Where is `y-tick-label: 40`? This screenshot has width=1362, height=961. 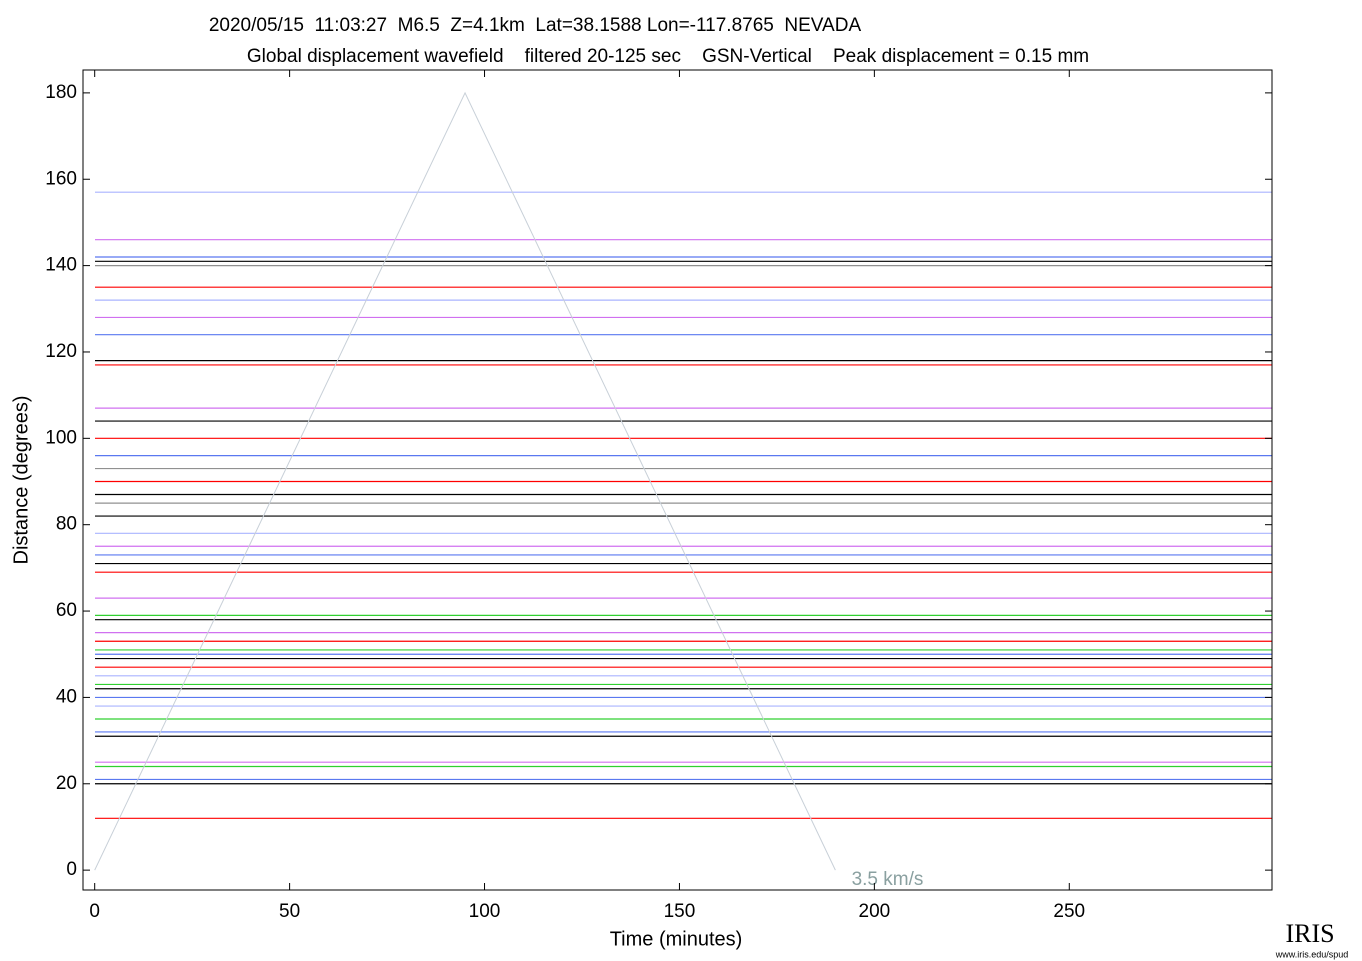 y-tick-label: 40 is located at coordinates (66, 696).